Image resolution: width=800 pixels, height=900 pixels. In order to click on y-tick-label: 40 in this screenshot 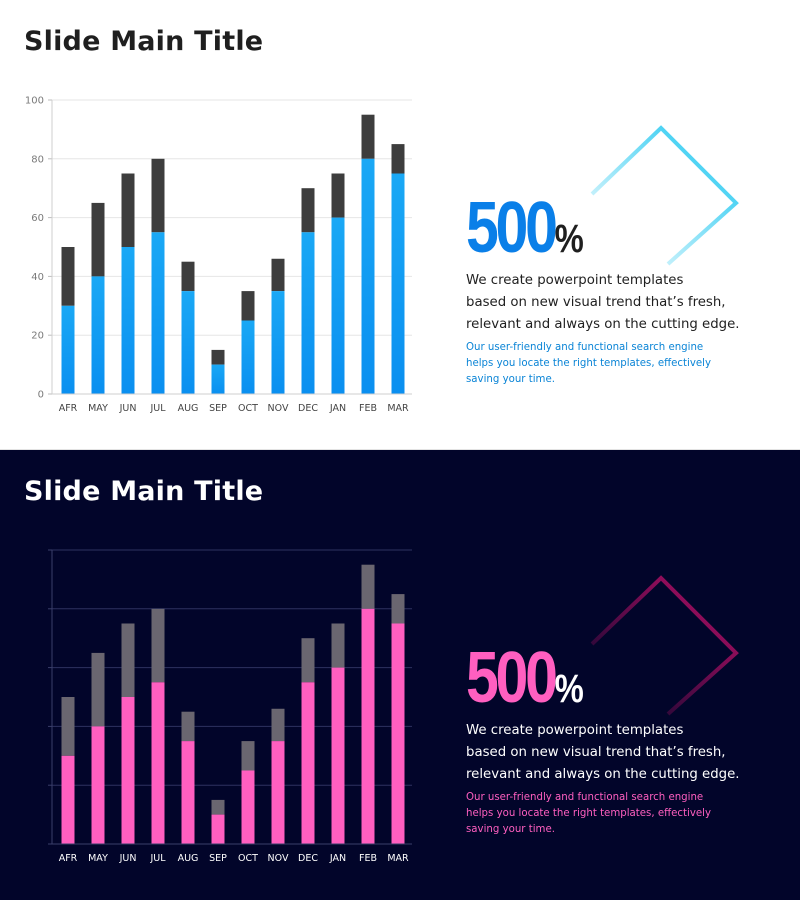, I will do `click(37, 277)`.